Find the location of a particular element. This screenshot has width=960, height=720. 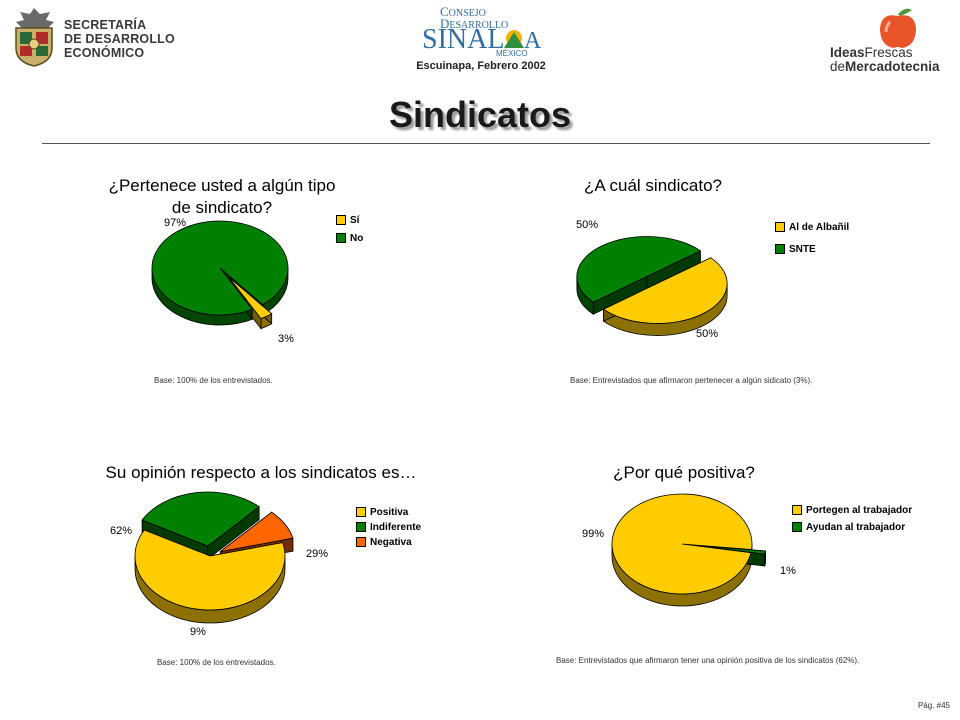

chart2-legend-item-1: Al de Albañil is located at coordinates (812, 227).